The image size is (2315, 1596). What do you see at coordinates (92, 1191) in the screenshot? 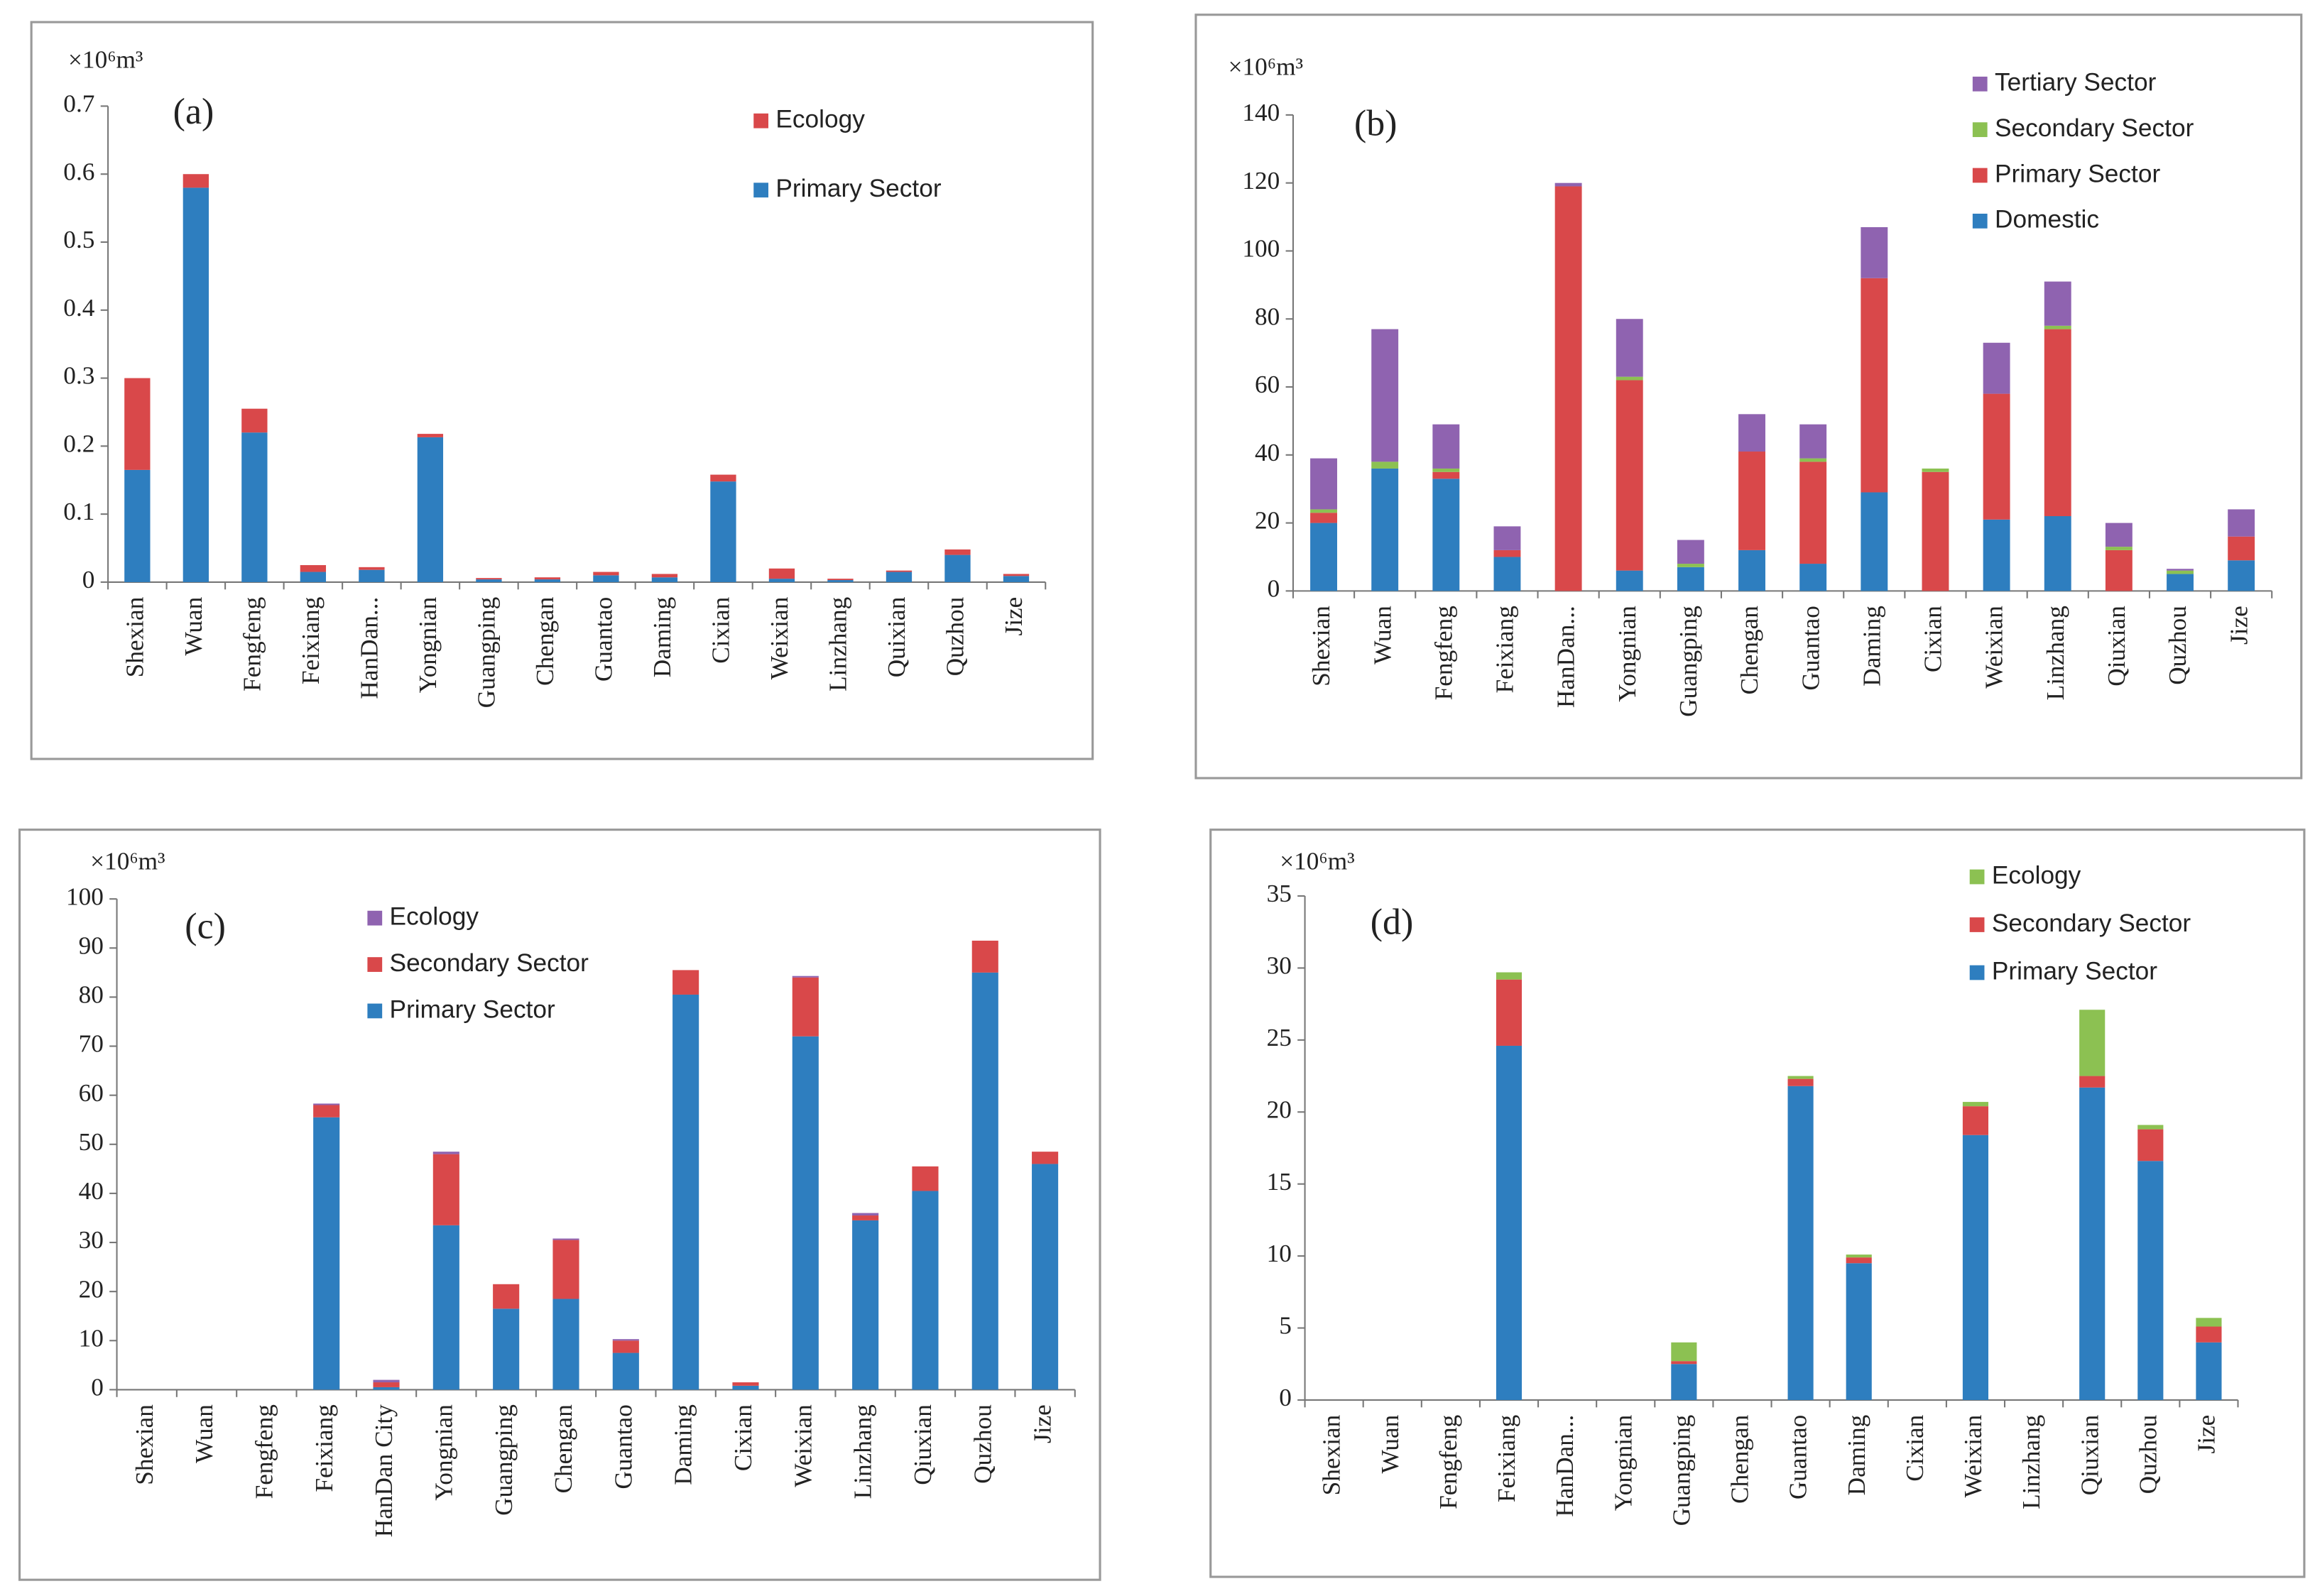
I see `y-tick-label: 40` at bounding box center [92, 1191].